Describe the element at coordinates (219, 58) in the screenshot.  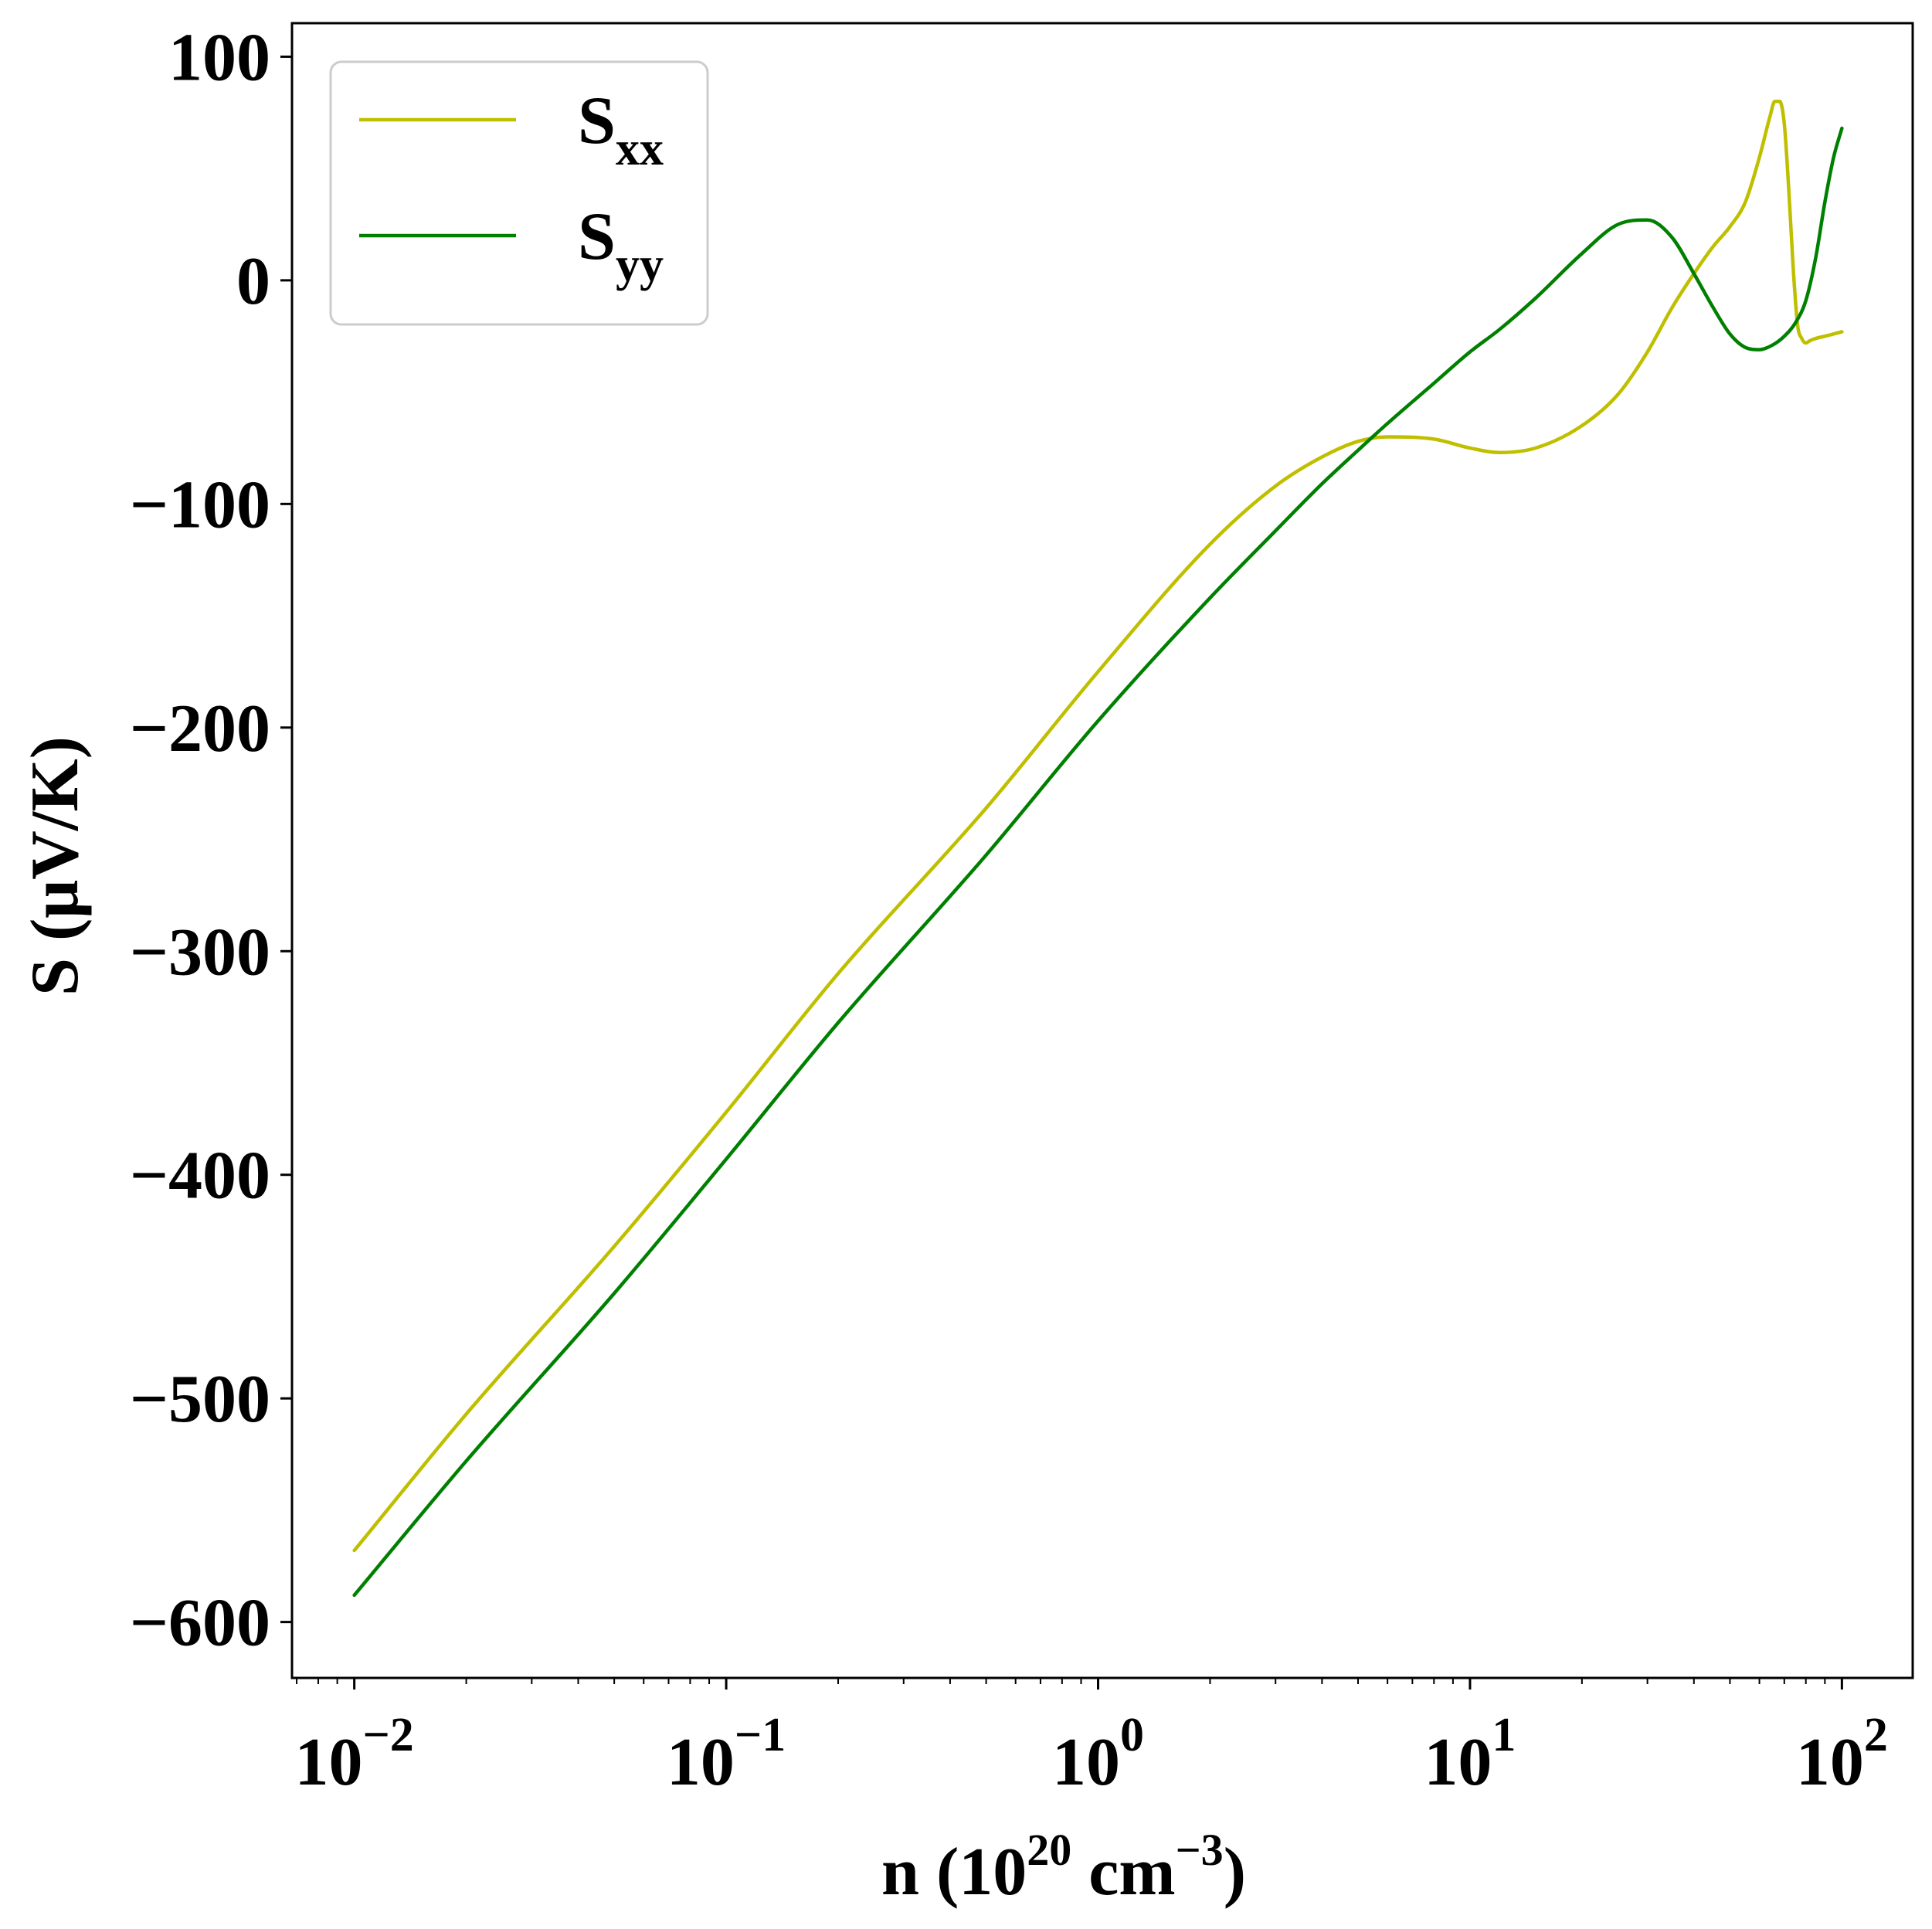
I see `y-tick-label: 100` at that location.